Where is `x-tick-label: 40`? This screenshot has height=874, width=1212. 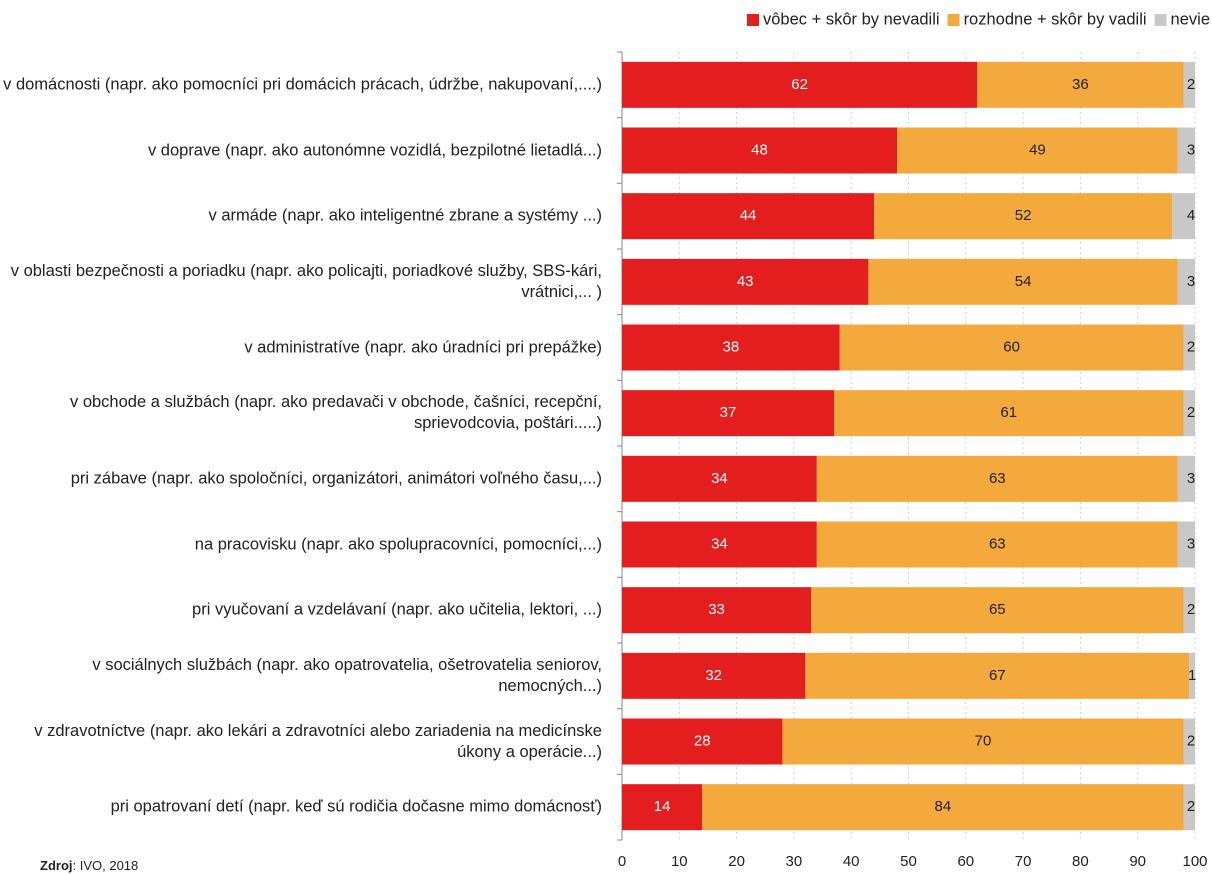 x-tick-label: 40 is located at coordinates (851, 861).